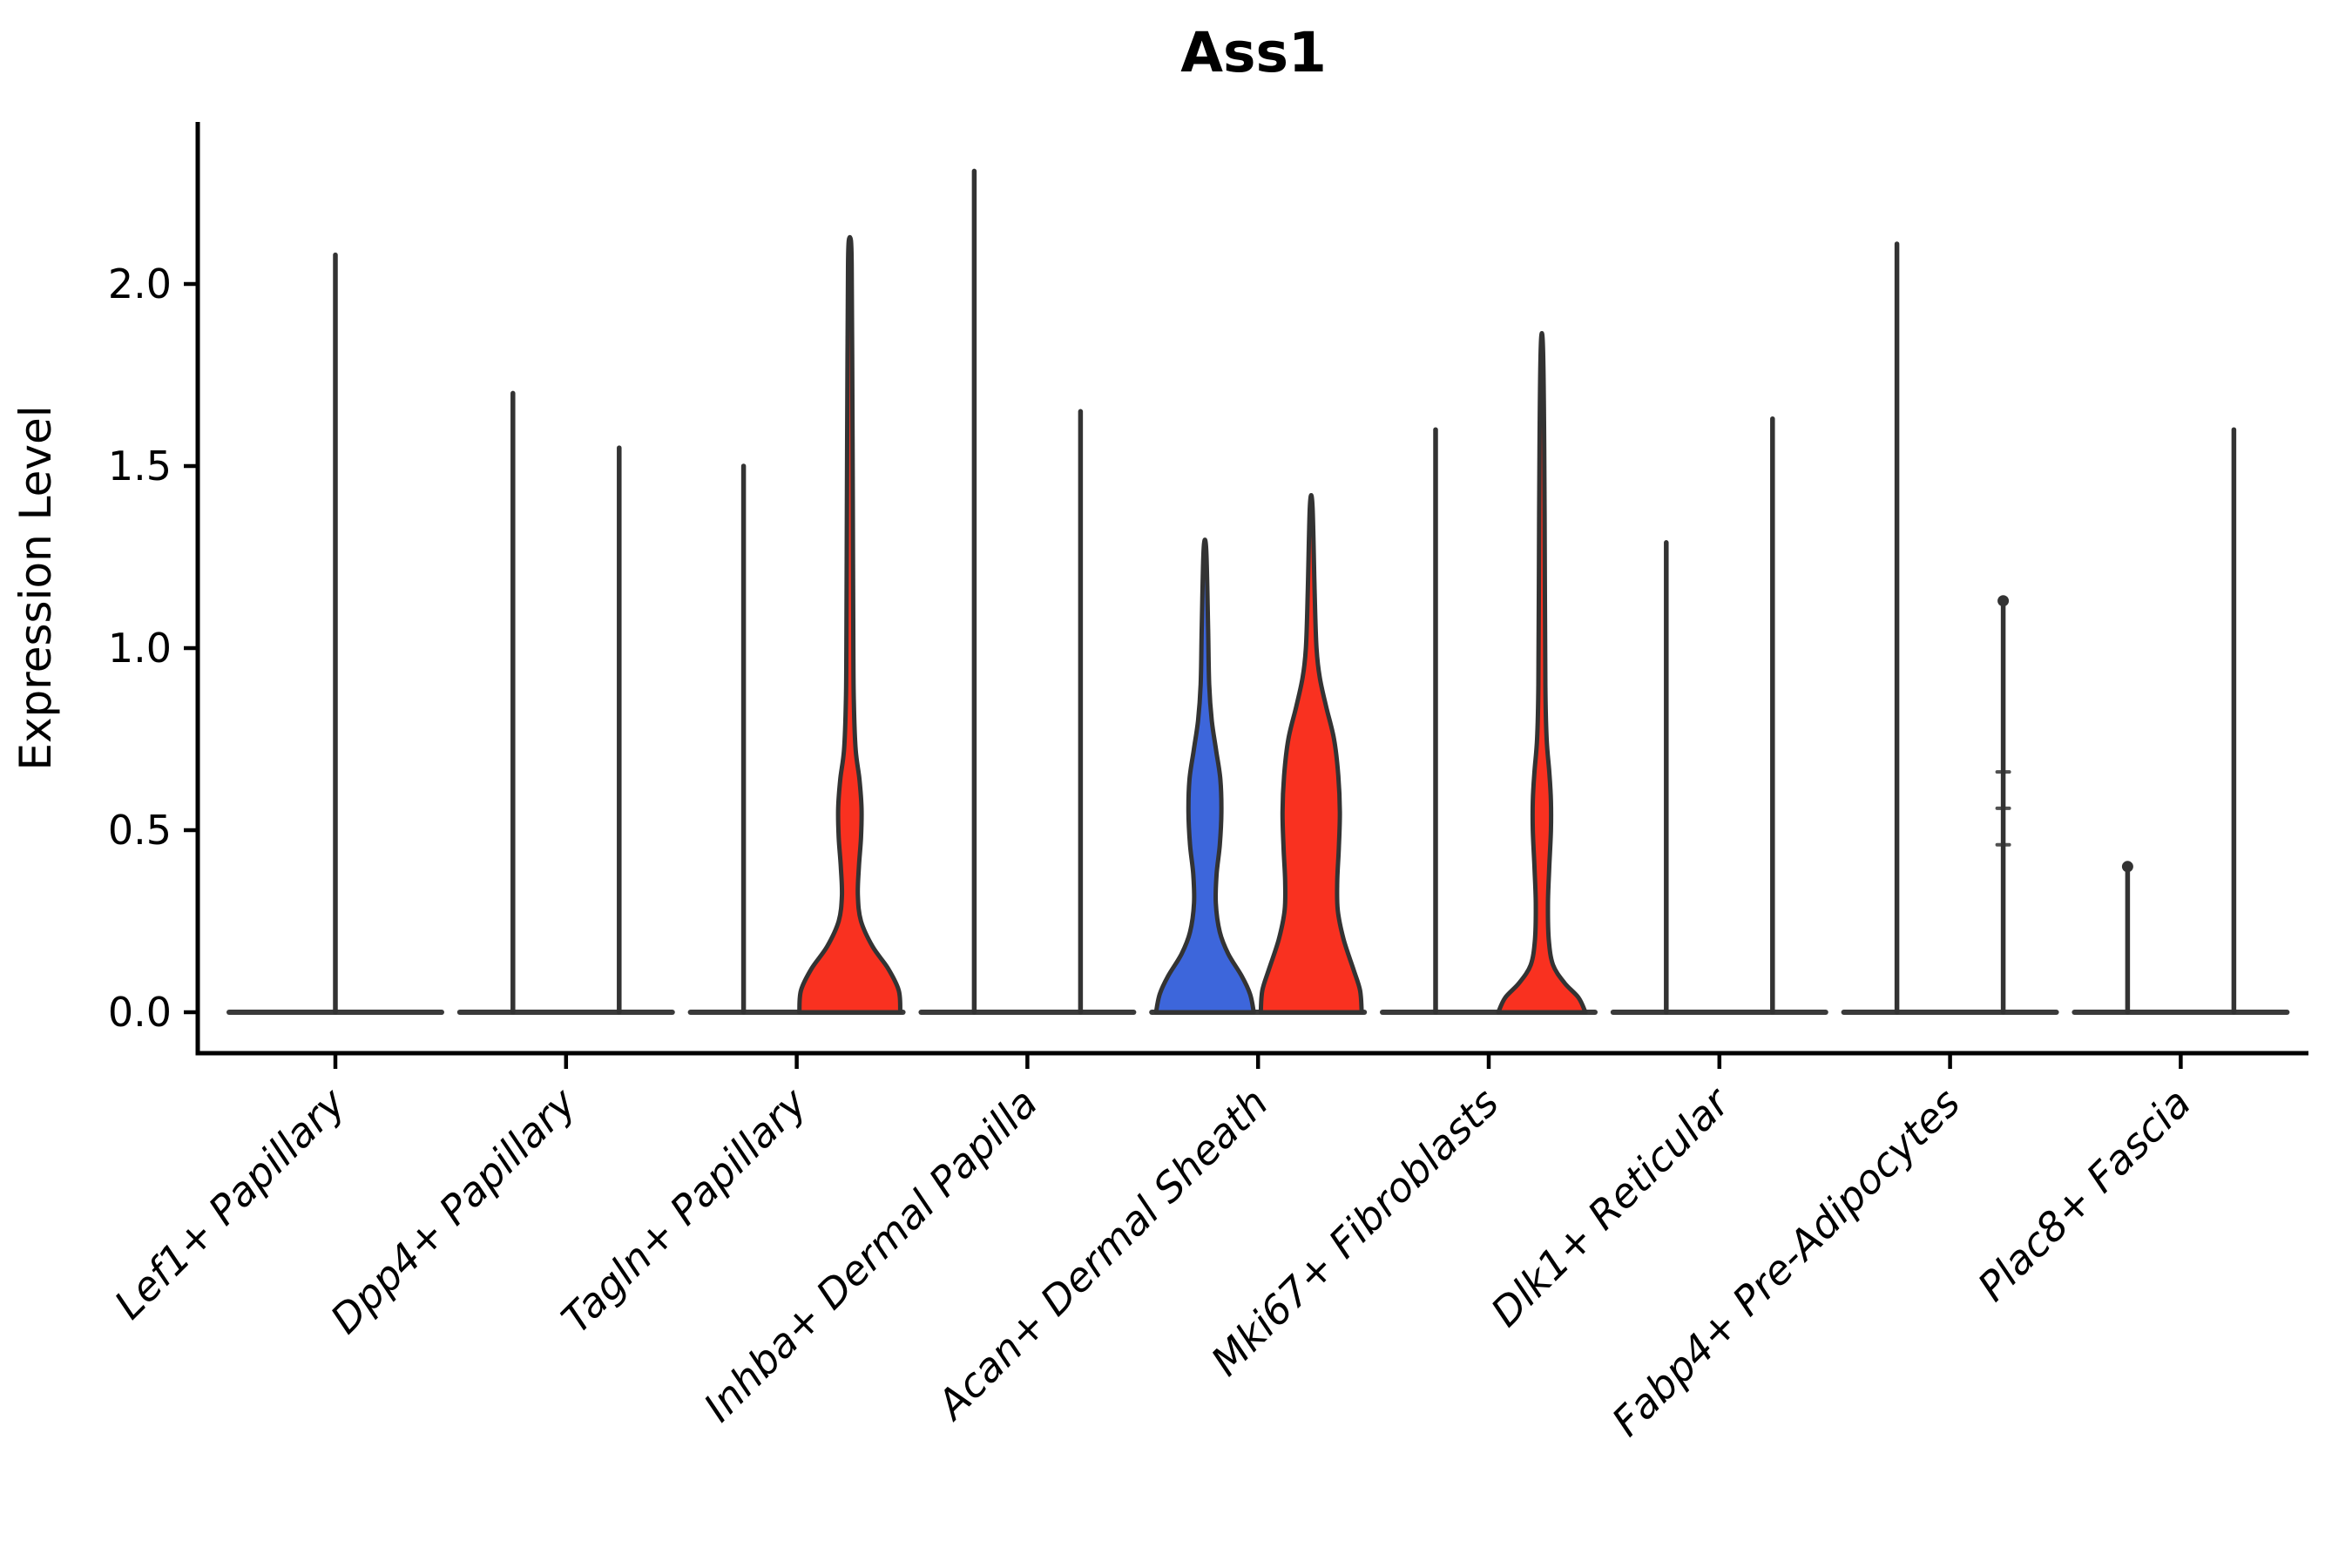  Describe the element at coordinates (140, 830) in the screenshot. I see `y-tick-label: 0.5` at that location.